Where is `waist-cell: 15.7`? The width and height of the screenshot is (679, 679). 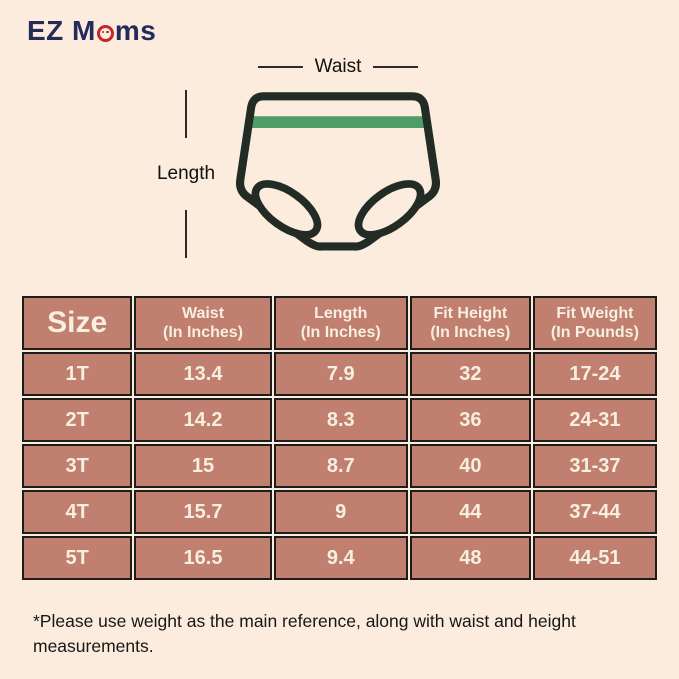 waist-cell: 15.7 is located at coordinates (203, 512).